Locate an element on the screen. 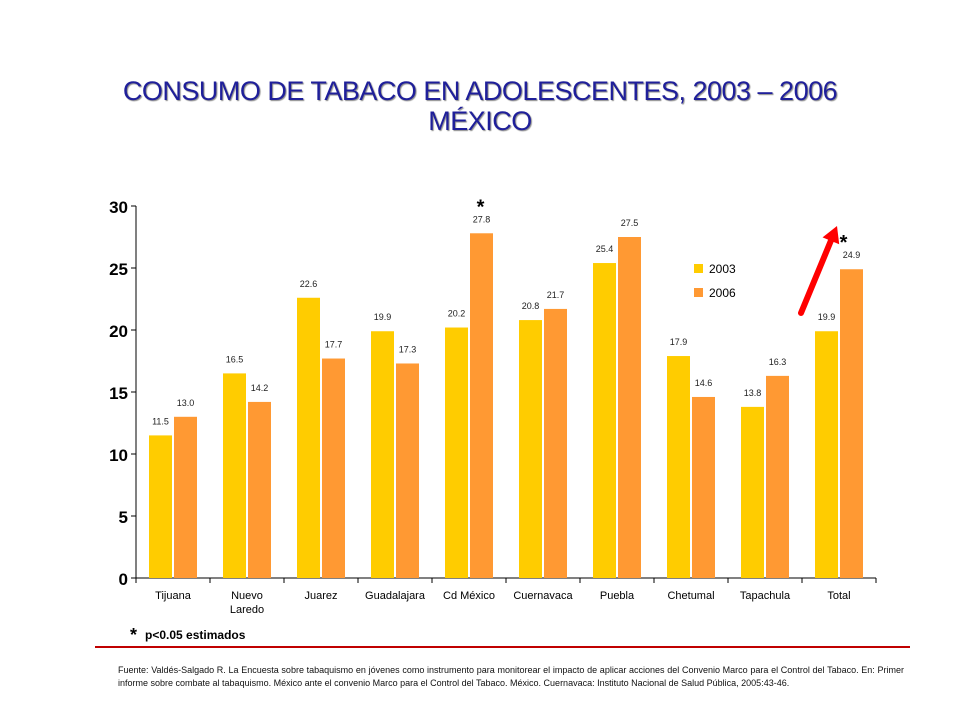 The width and height of the screenshot is (960, 720). data-label: 13.0 is located at coordinates (186, 403).